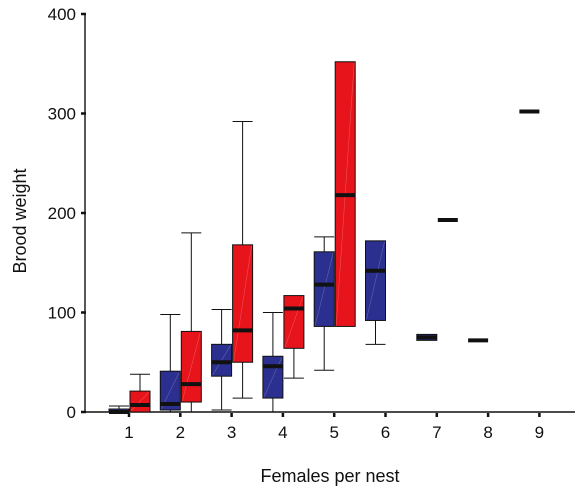  I want to click on y-tick-label: 0, so click(71, 412).